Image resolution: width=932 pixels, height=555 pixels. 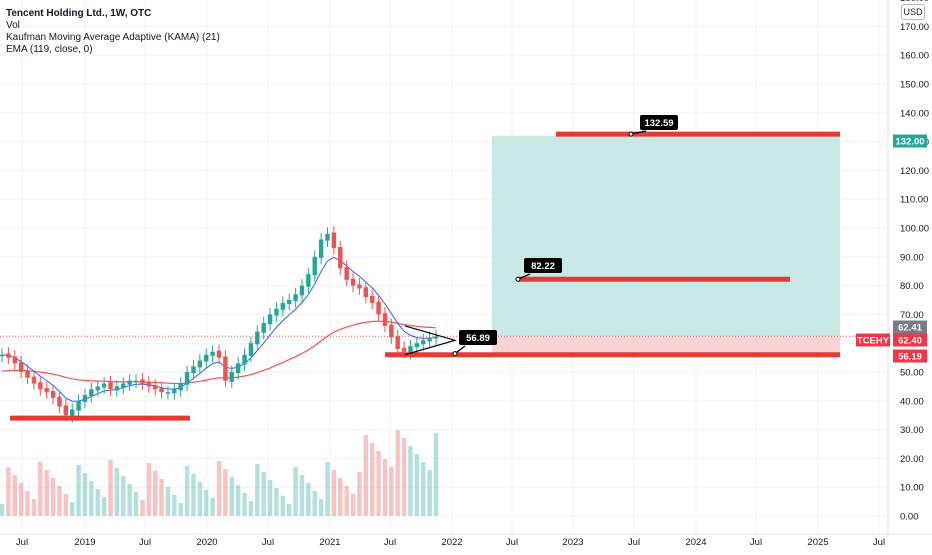 What do you see at coordinates (910, 357) in the screenshot?
I see `price-tag-value: 56.19` at bounding box center [910, 357].